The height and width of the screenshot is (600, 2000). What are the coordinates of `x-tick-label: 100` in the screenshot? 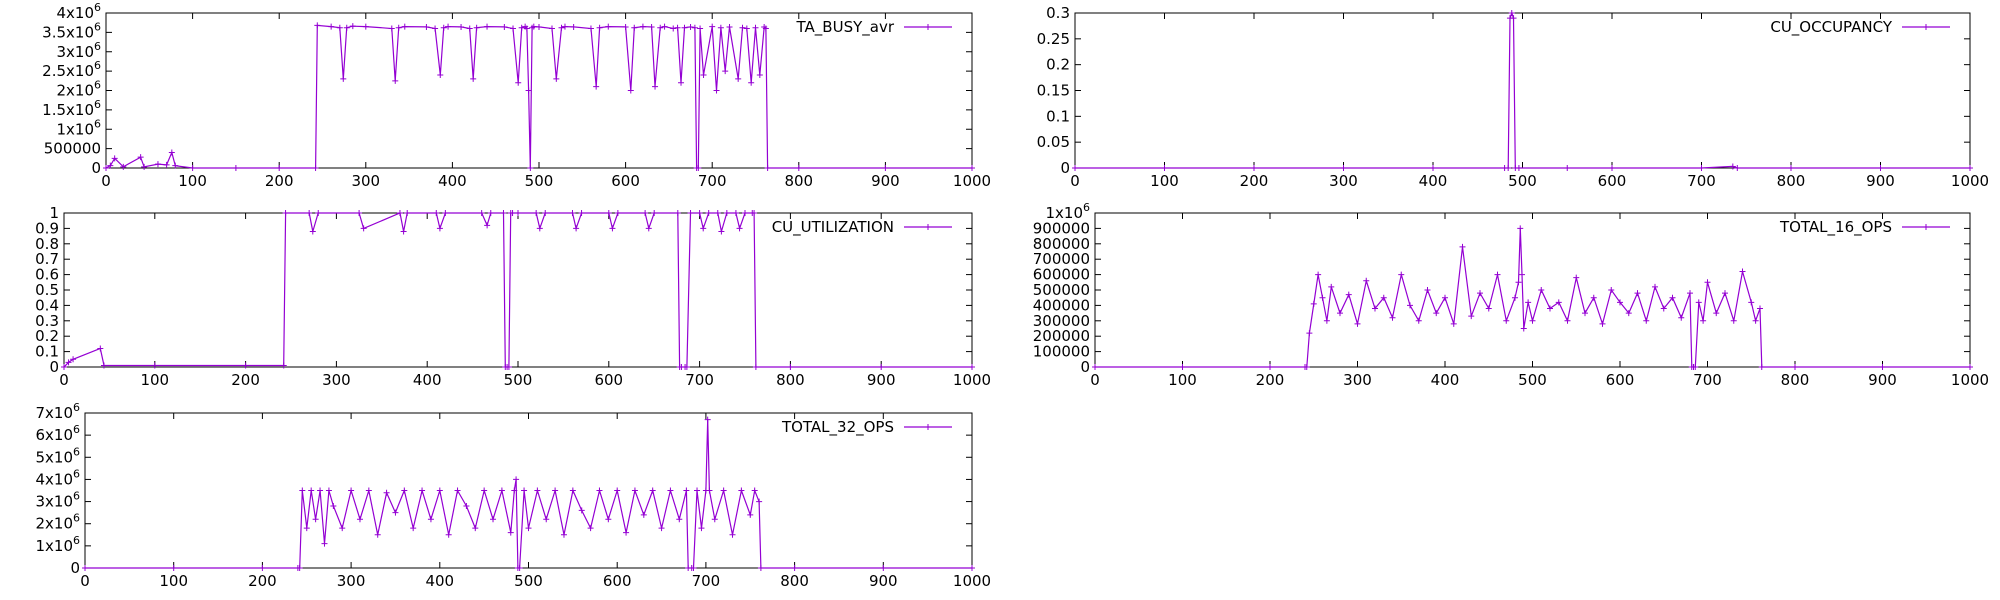 It's located at (173, 581).